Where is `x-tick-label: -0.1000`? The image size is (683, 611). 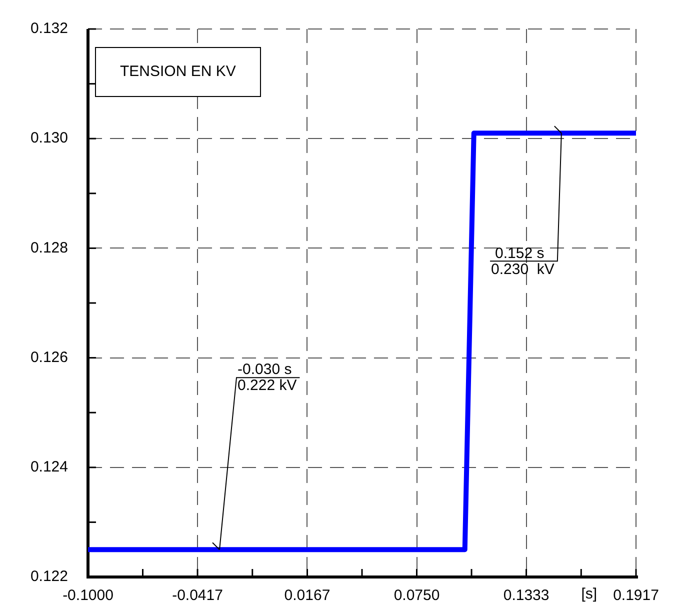
x-tick-label: -0.1000 is located at coordinates (88, 595).